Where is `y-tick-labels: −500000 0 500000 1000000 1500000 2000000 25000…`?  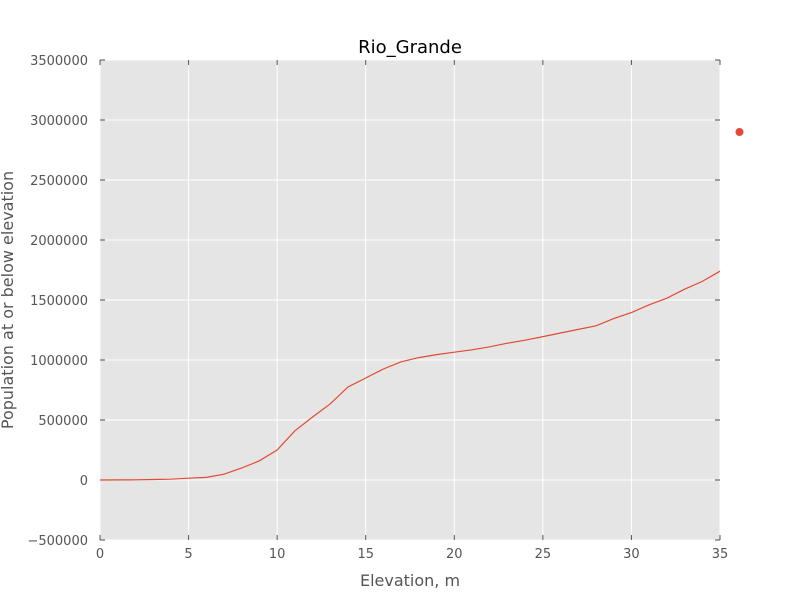
y-tick-labels: −500000 0 500000 1000000 1500000 2000000 25000… is located at coordinates (57, 301).